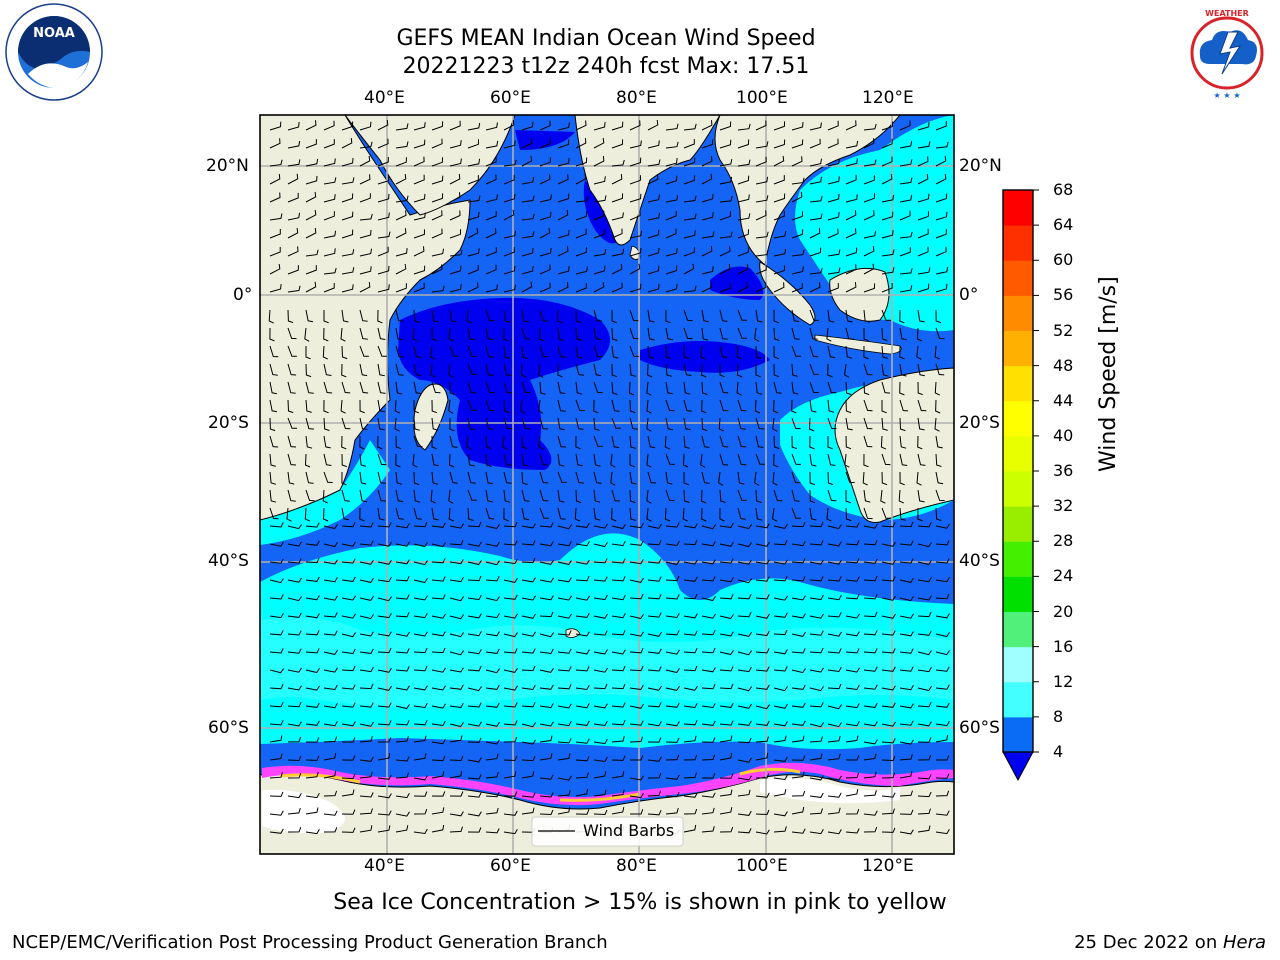 This screenshot has width=1280, height=960. What do you see at coordinates (227, 166) in the screenshot?
I see `lat-tick-left-20n: 20°N` at bounding box center [227, 166].